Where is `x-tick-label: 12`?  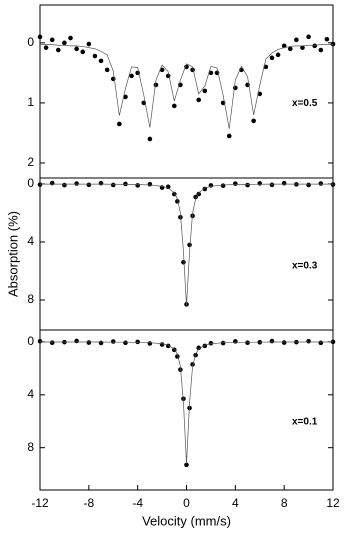
x-tick-label: 12 is located at coordinates (333, 503).